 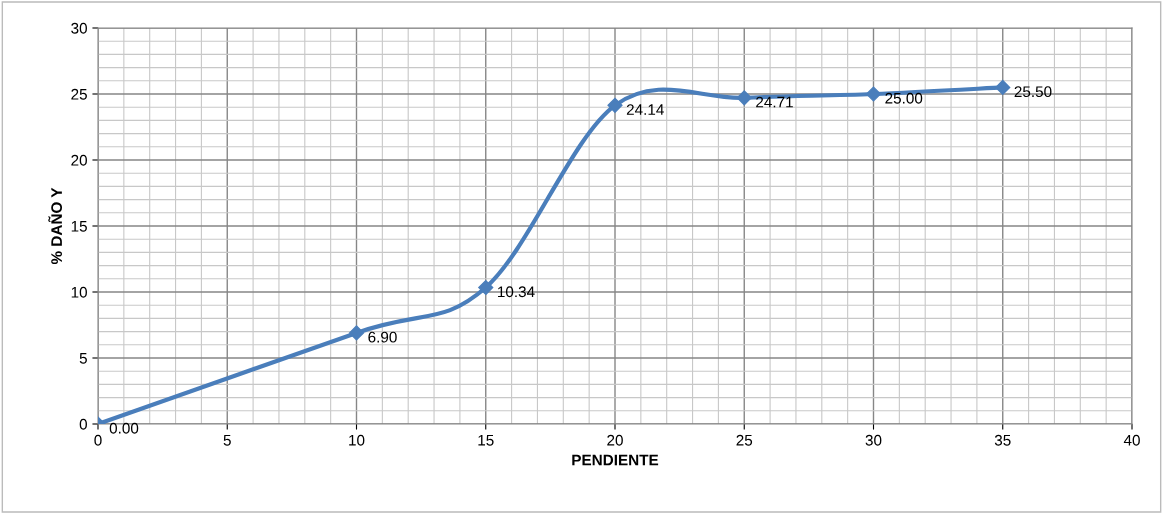 What do you see at coordinates (98, 440) in the screenshot?
I see `x-tick-label: 0` at bounding box center [98, 440].